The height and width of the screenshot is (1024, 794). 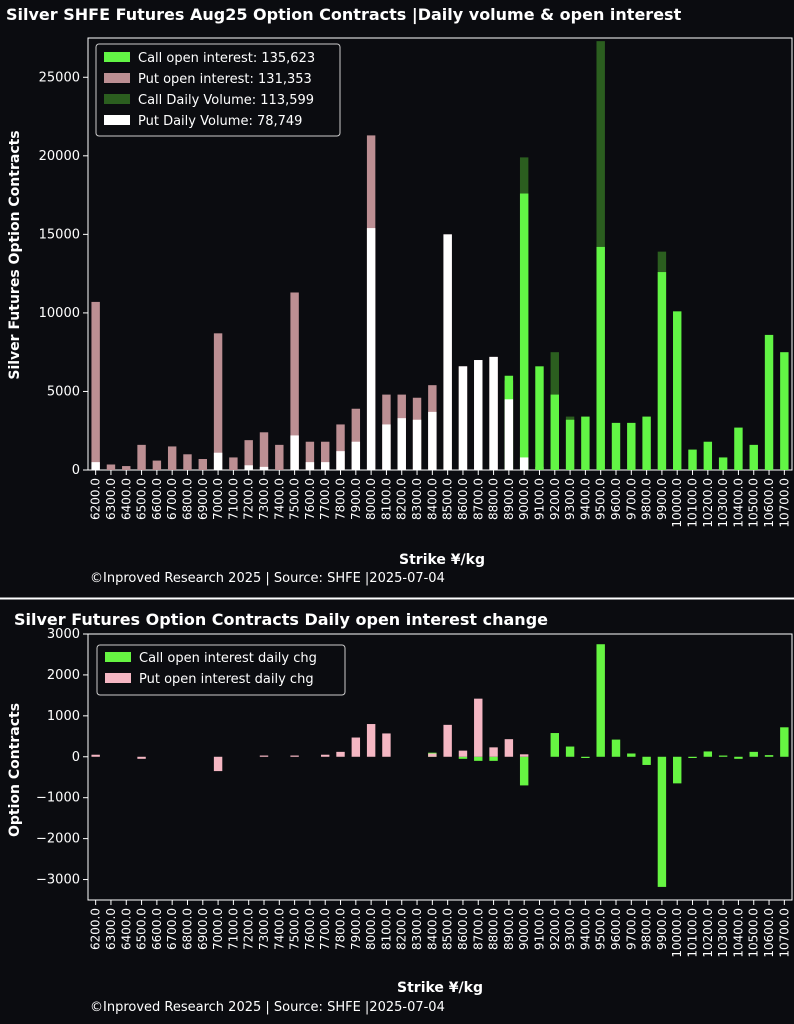 What do you see at coordinates (117, 99) in the screenshot?
I see `legend-swatch-call-vol` at bounding box center [117, 99].